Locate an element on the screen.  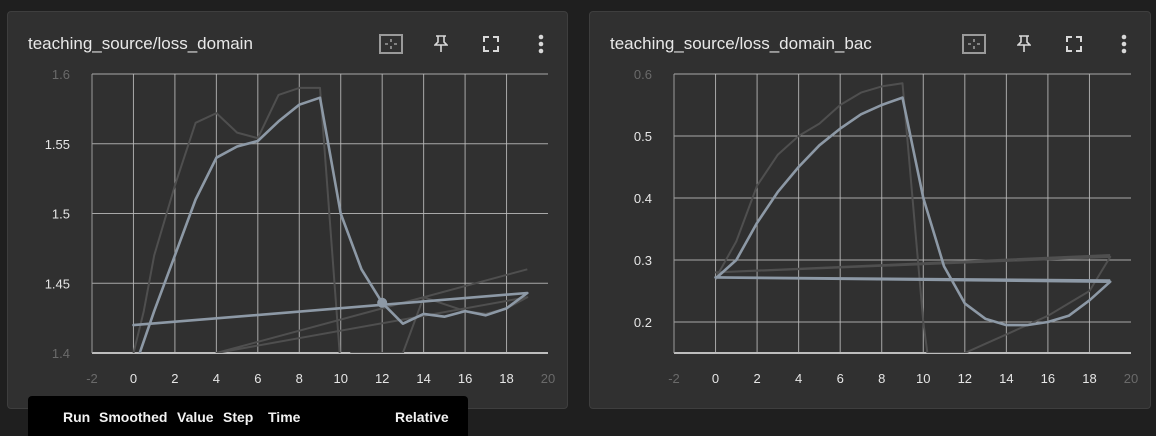
tooltip-col-relative: Relative is located at coordinates (422, 417).